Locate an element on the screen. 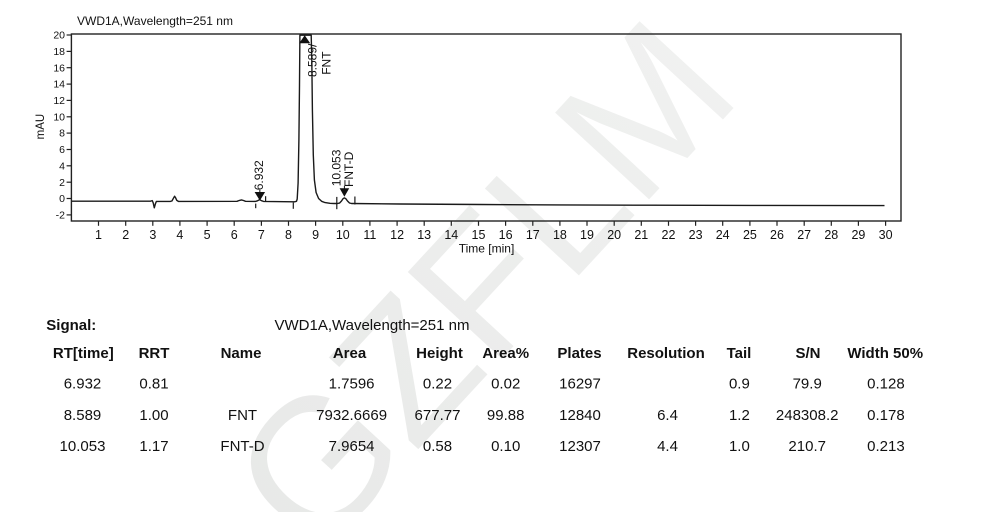 The image size is (982, 512). svg-text: -2 is located at coordinates (60, 216).